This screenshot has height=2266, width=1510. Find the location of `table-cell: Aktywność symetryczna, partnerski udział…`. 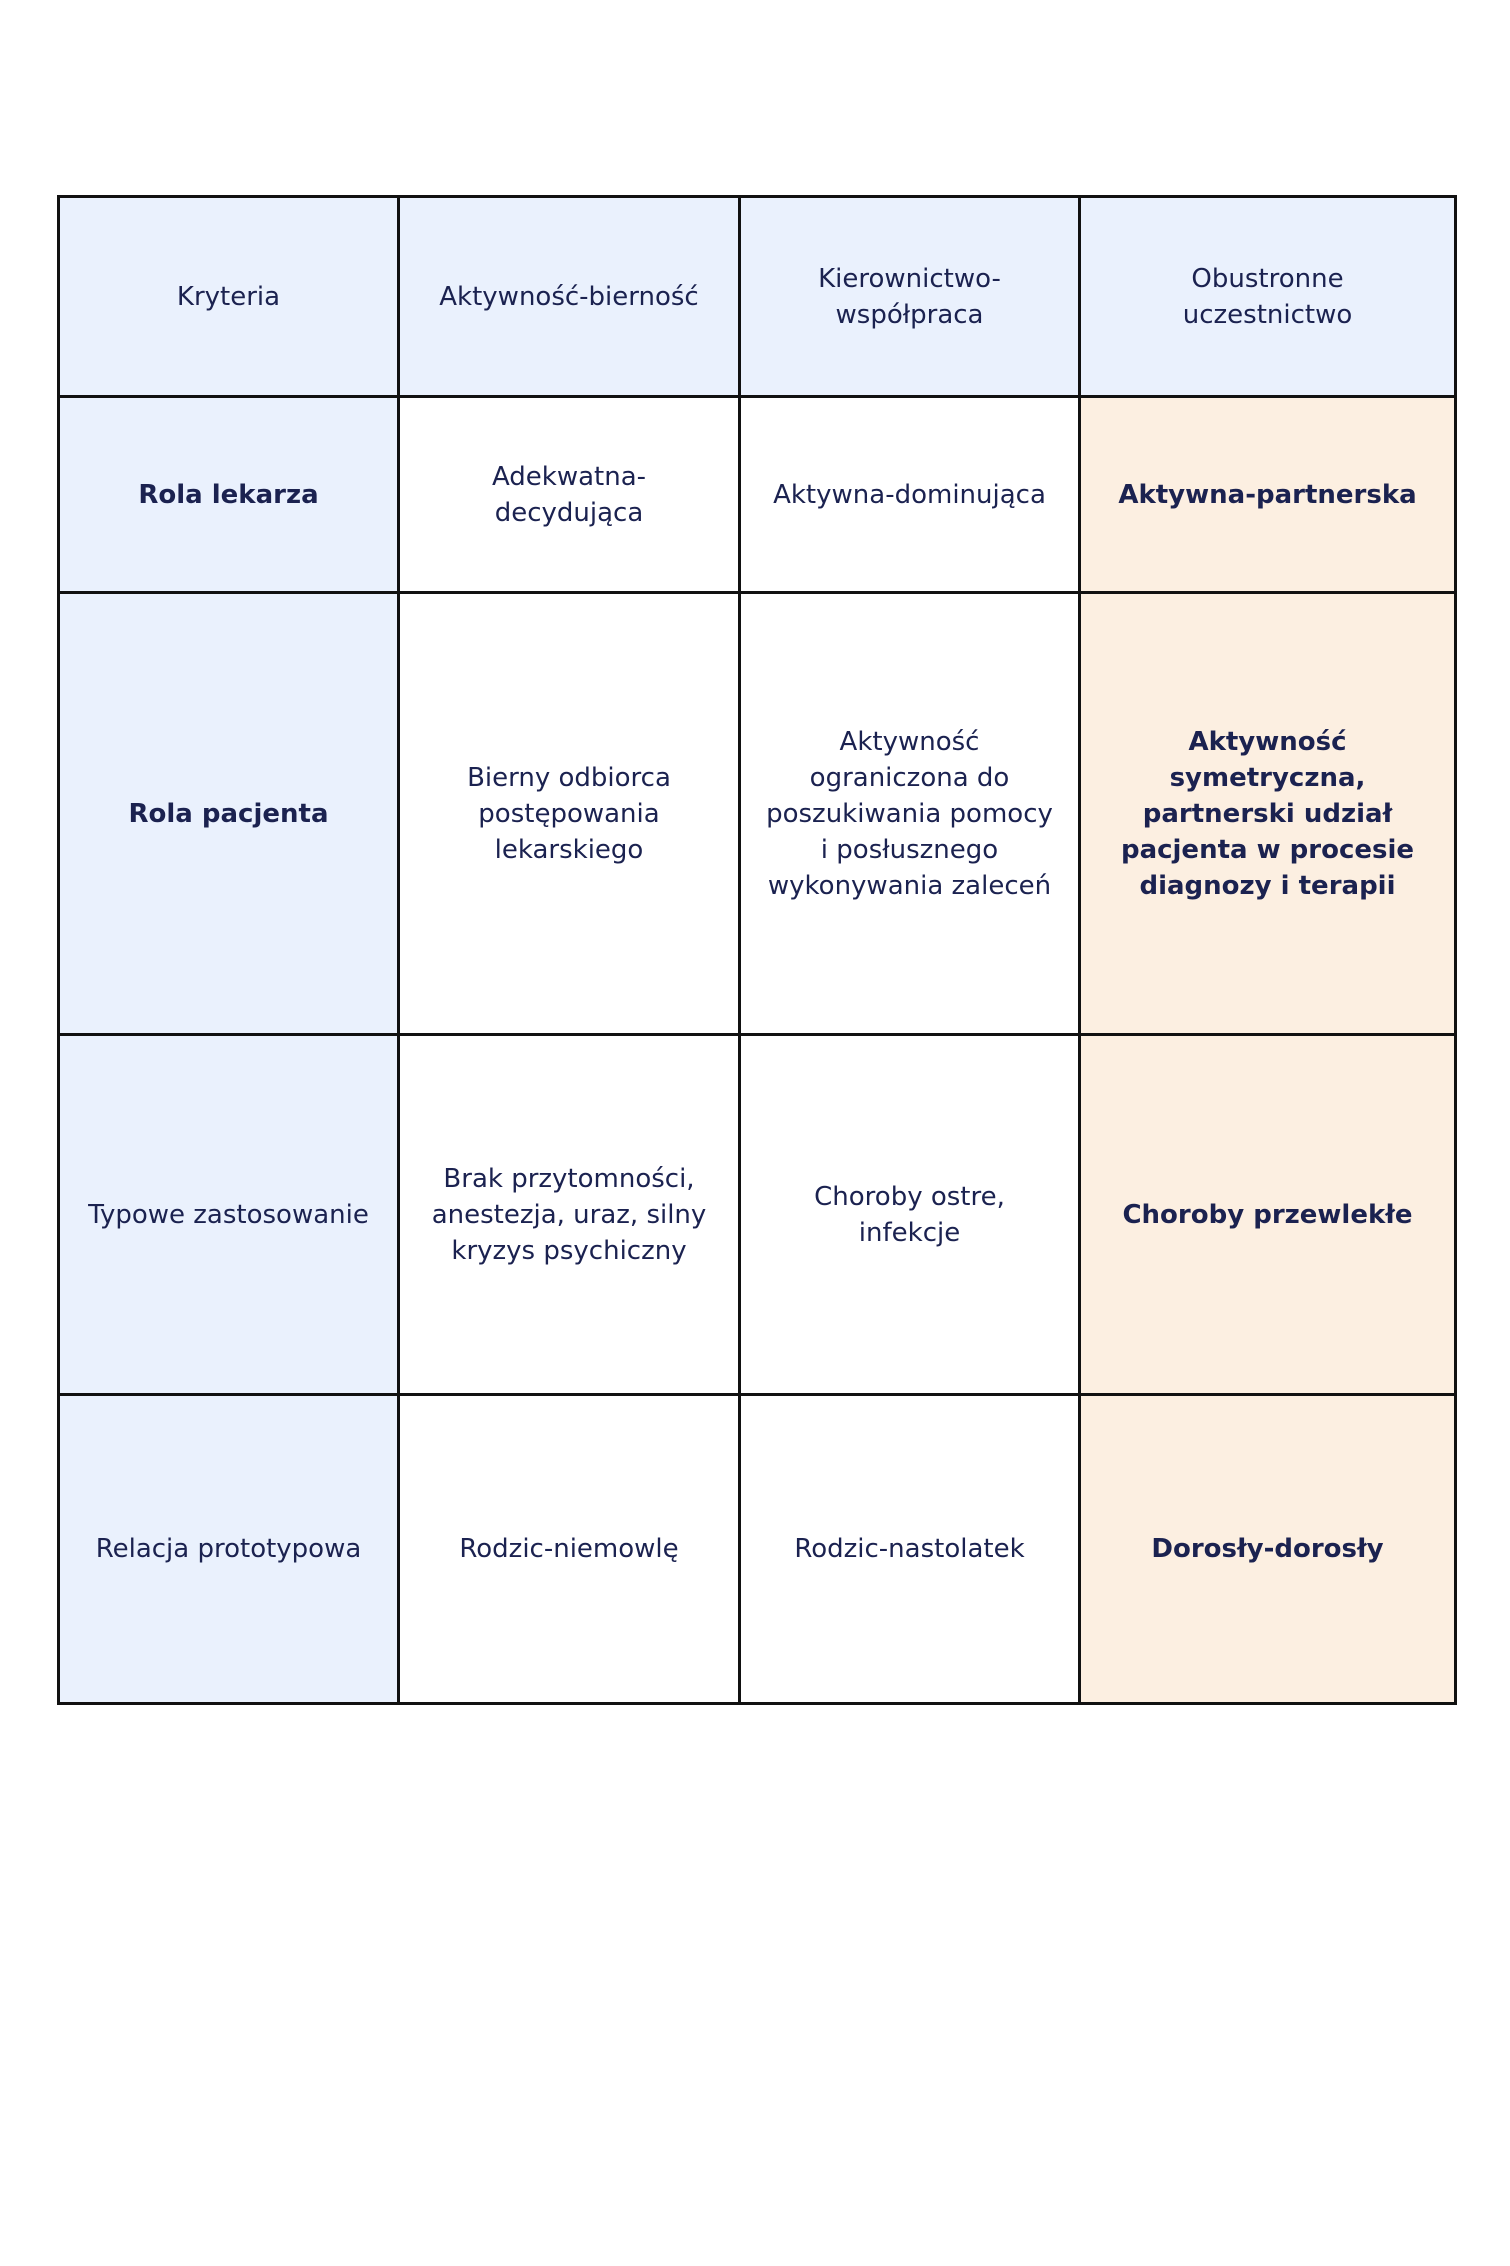

table-cell: Aktywność symetryczna, partnerski udział… is located at coordinates (1267, 813).